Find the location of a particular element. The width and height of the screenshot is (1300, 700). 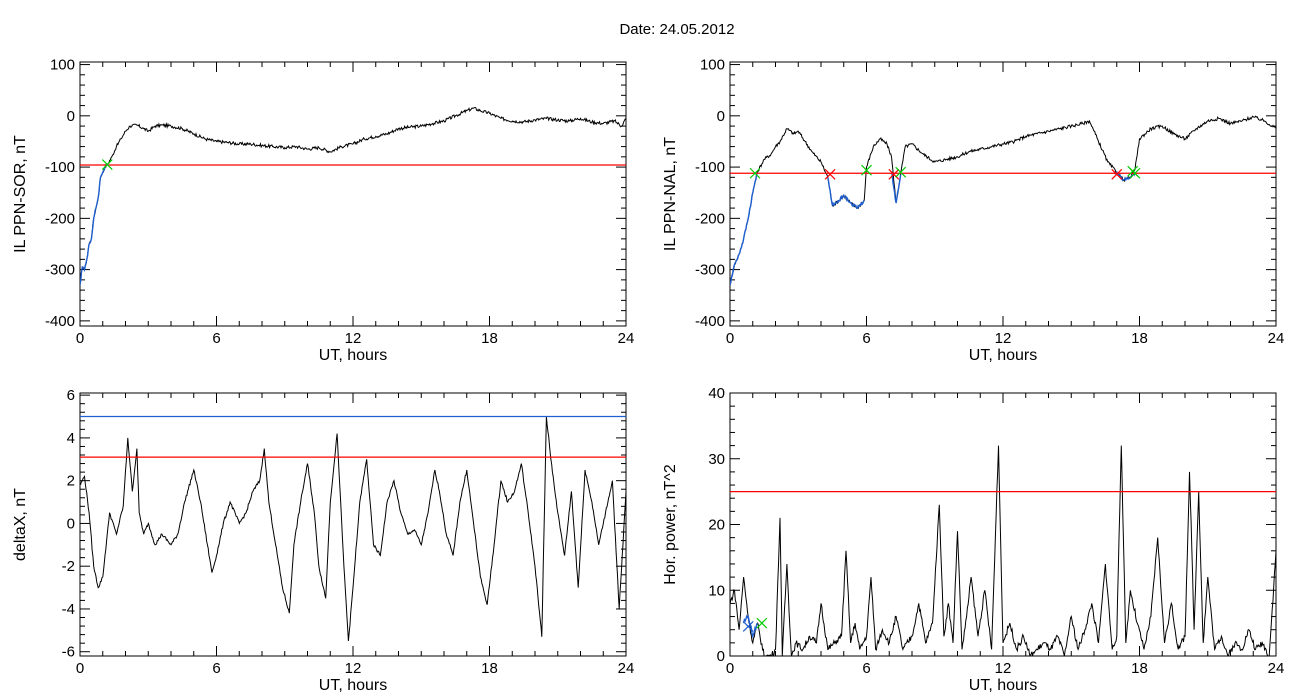

x-tick-label-deltax: 0 is located at coordinates (80, 668).